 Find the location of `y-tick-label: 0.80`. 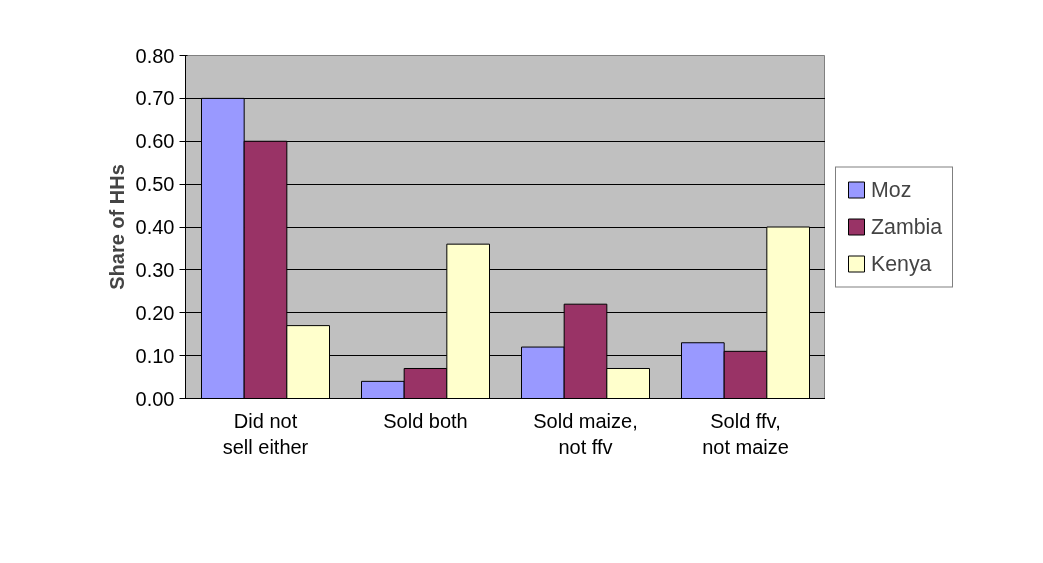

y-tick-label: 0.80 is located at coordinates (155, 55).